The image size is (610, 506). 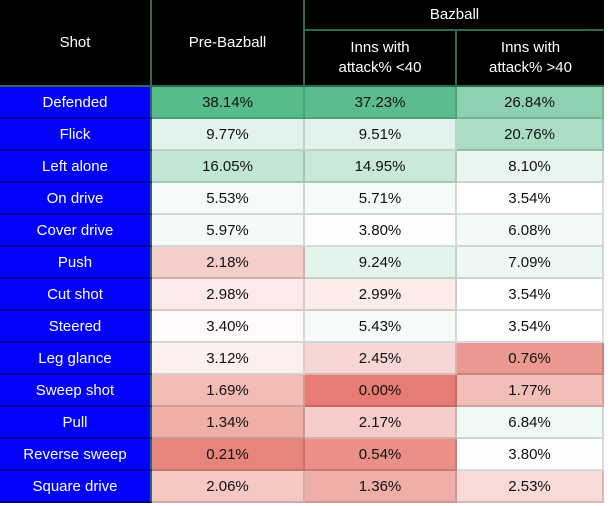 What do you see at coordinates (76, 263) in the screenshot?
I see `shot-row-label: Push` at bounding box center [76, 263].